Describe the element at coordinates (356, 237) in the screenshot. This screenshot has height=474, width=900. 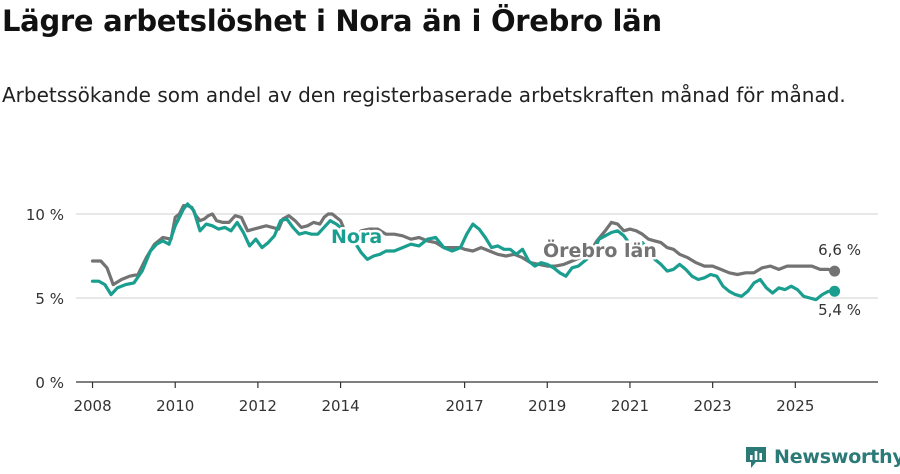
I see `nora-series-label: Nora` at that location.